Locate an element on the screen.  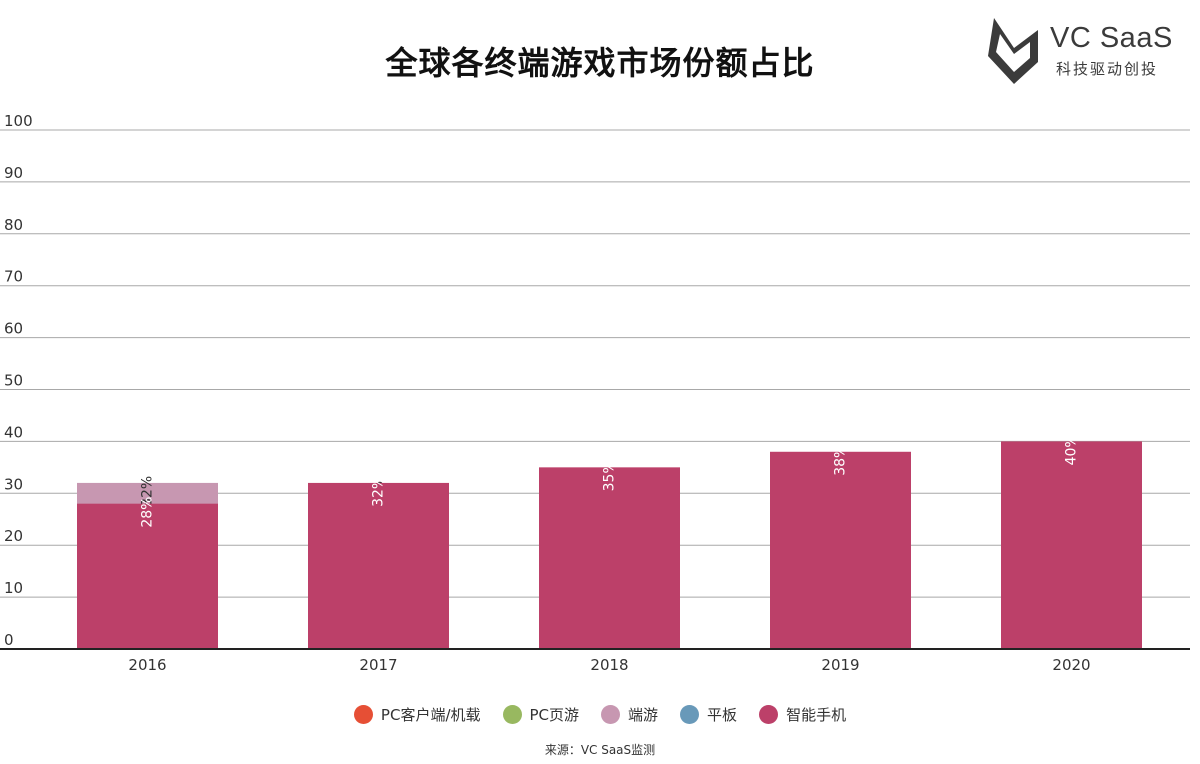
y-tick-label: 70 is located at coordinates (13, 277).